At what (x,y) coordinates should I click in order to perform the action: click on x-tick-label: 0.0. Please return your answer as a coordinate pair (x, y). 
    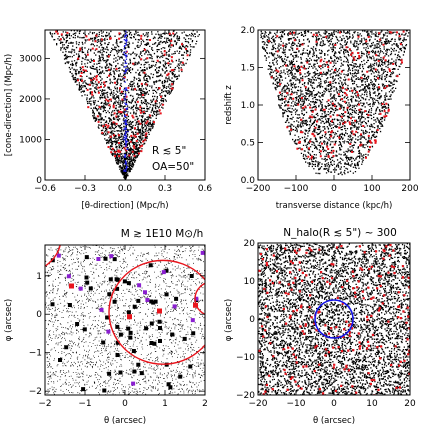
    Looking at the image, I should click on (125, 189).